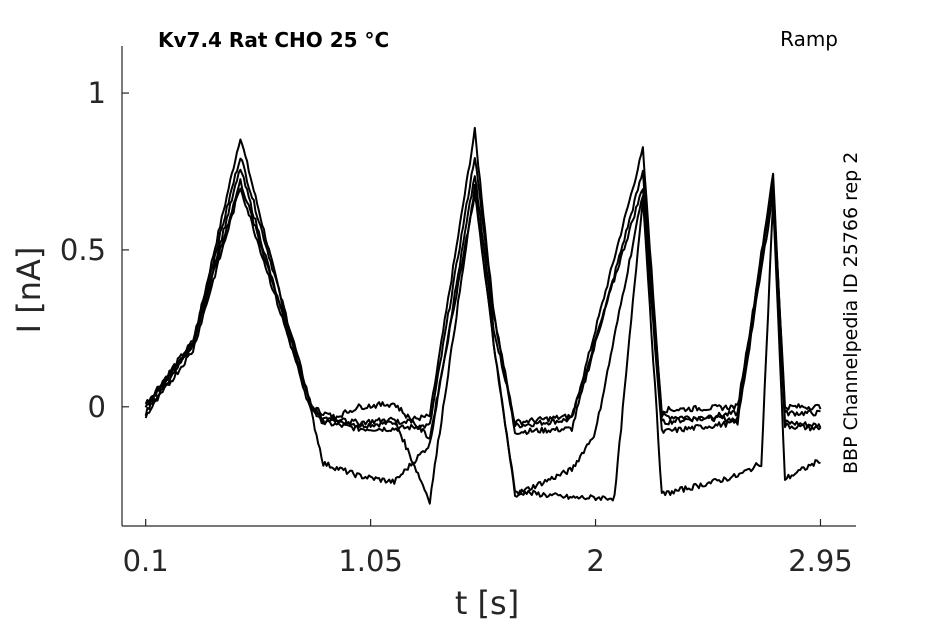 The width and height of the screenshot is (945, 624). I want to click on x-ticks: 0.1 1.05 2 2.95, so click(488, 548).